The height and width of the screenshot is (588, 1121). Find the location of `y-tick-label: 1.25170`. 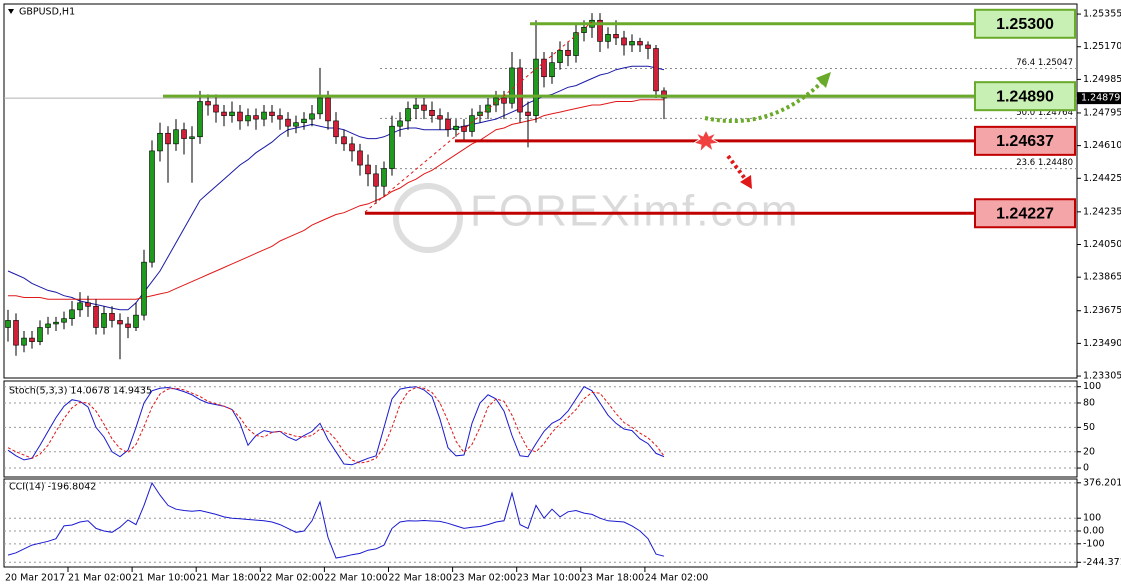

y-tick-label: 1.25170 is located at coordinates (1102, 46).